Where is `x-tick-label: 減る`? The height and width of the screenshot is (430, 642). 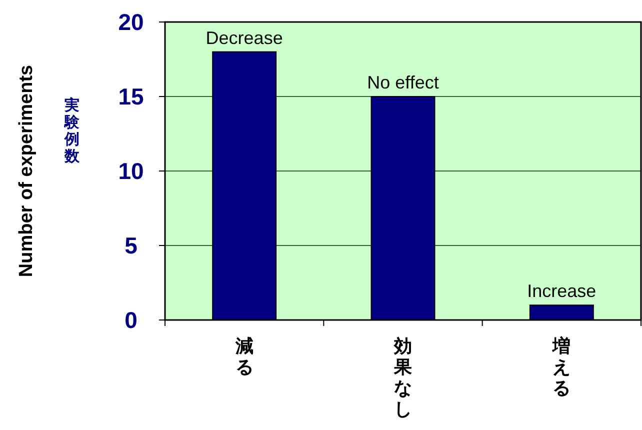 x-tick-label: 減る is located at coordinates (244, 356).